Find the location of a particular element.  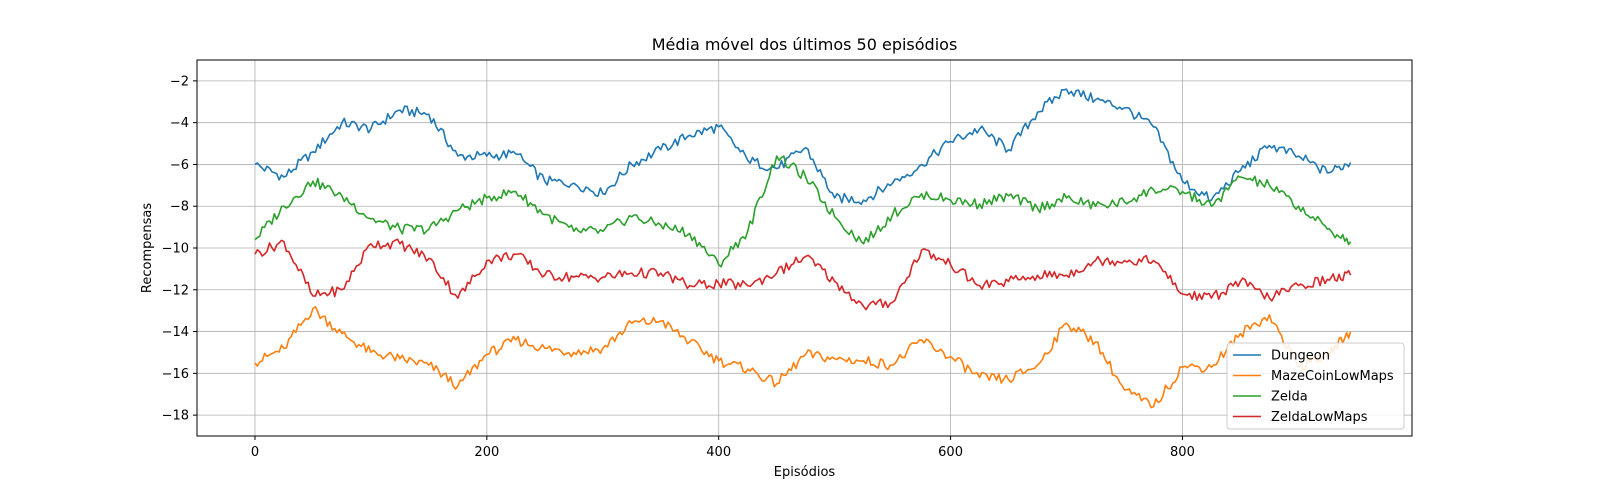

y-tick-label: −16 is located at coordinates (175, 374).